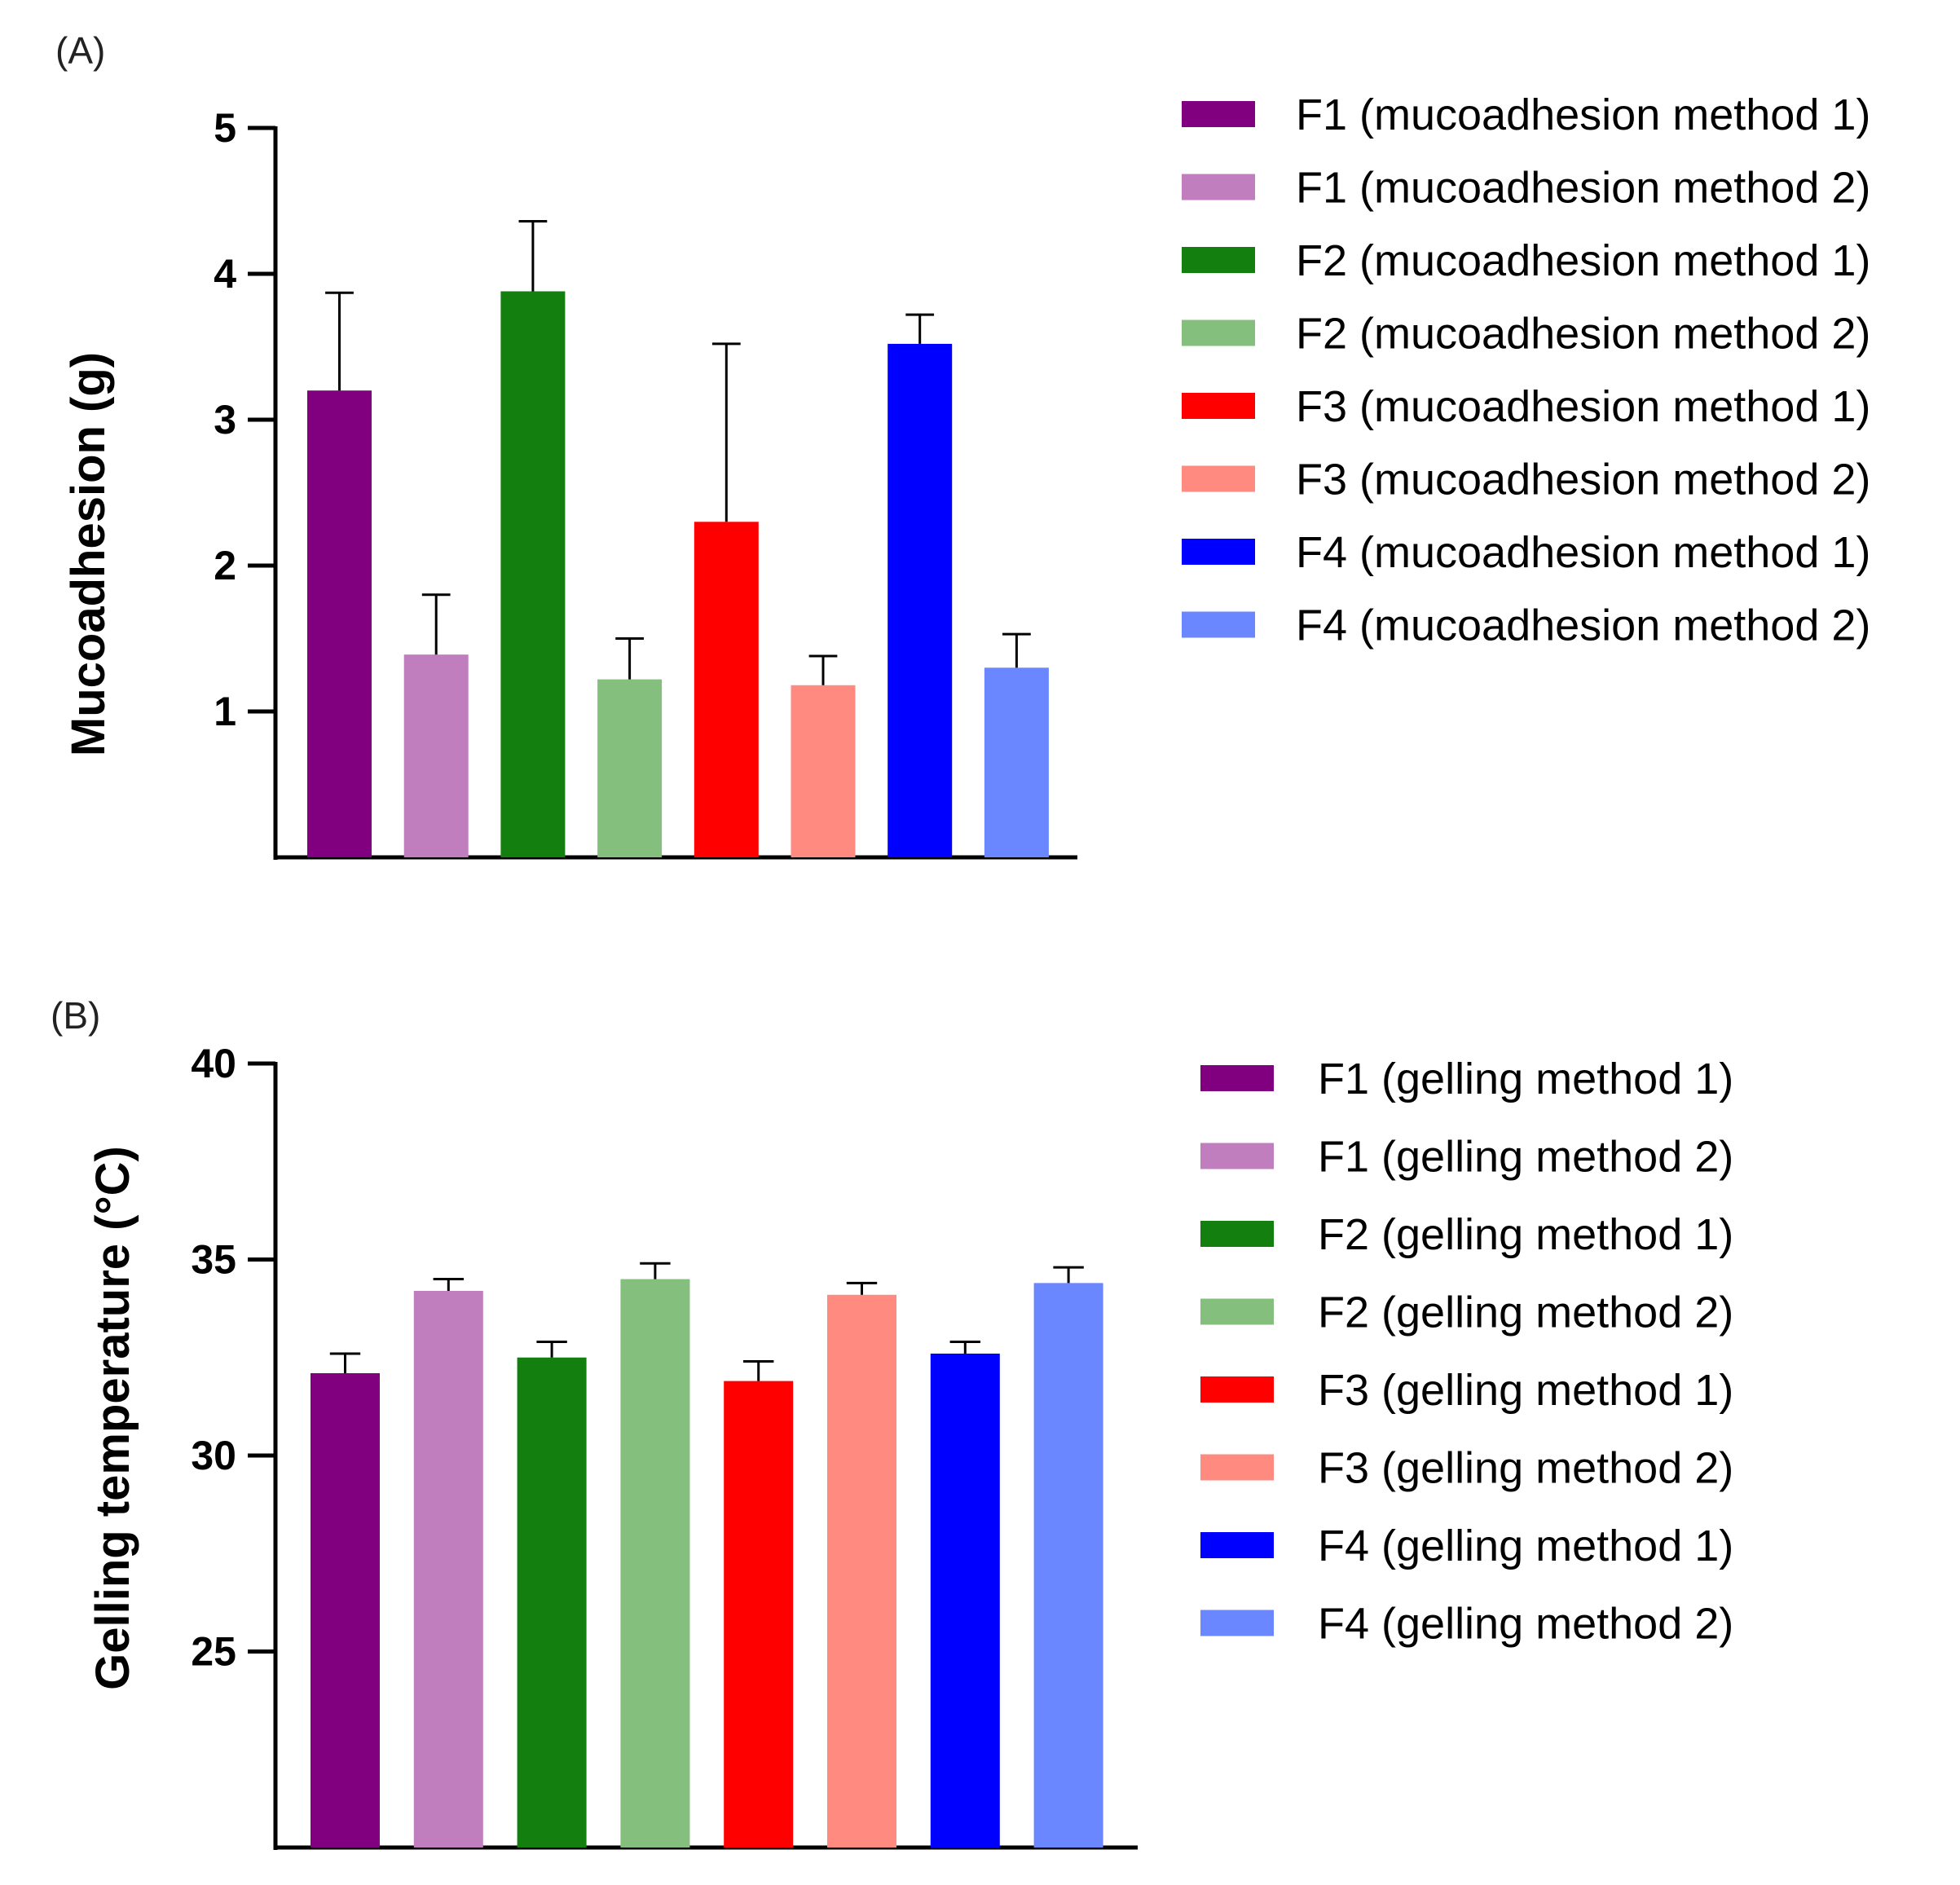 The width and height of the screenshot is (1960, 1885). I want to click on panel-b-legend-label: F2 (gelling method 2), so click(1525, 1312).